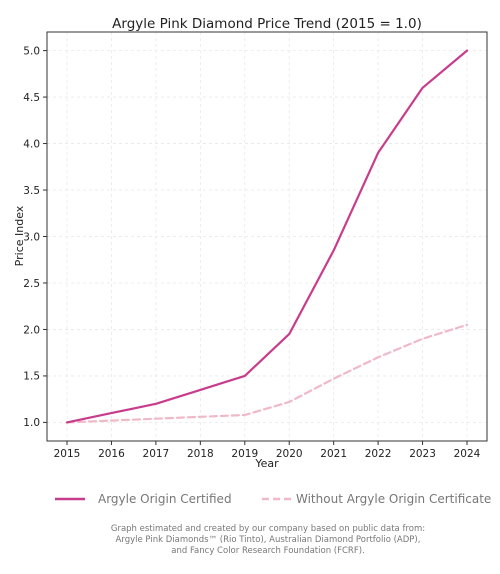 Image resolution: width=500 pixels, height=574 pixels. What do you see at coordinates (31, 423) in the screenshot?
I see `y-tick-label: 1.0` at bounding box center [31, 423].